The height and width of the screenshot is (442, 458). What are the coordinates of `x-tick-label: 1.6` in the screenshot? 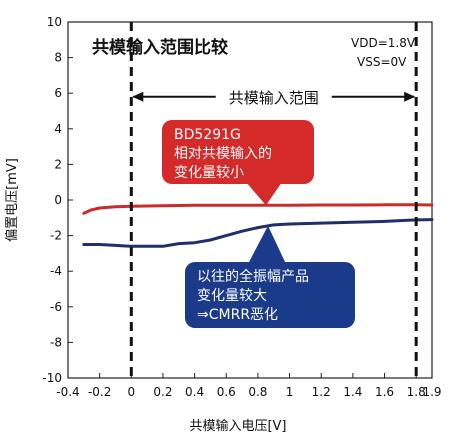 It's located at (384, 392).